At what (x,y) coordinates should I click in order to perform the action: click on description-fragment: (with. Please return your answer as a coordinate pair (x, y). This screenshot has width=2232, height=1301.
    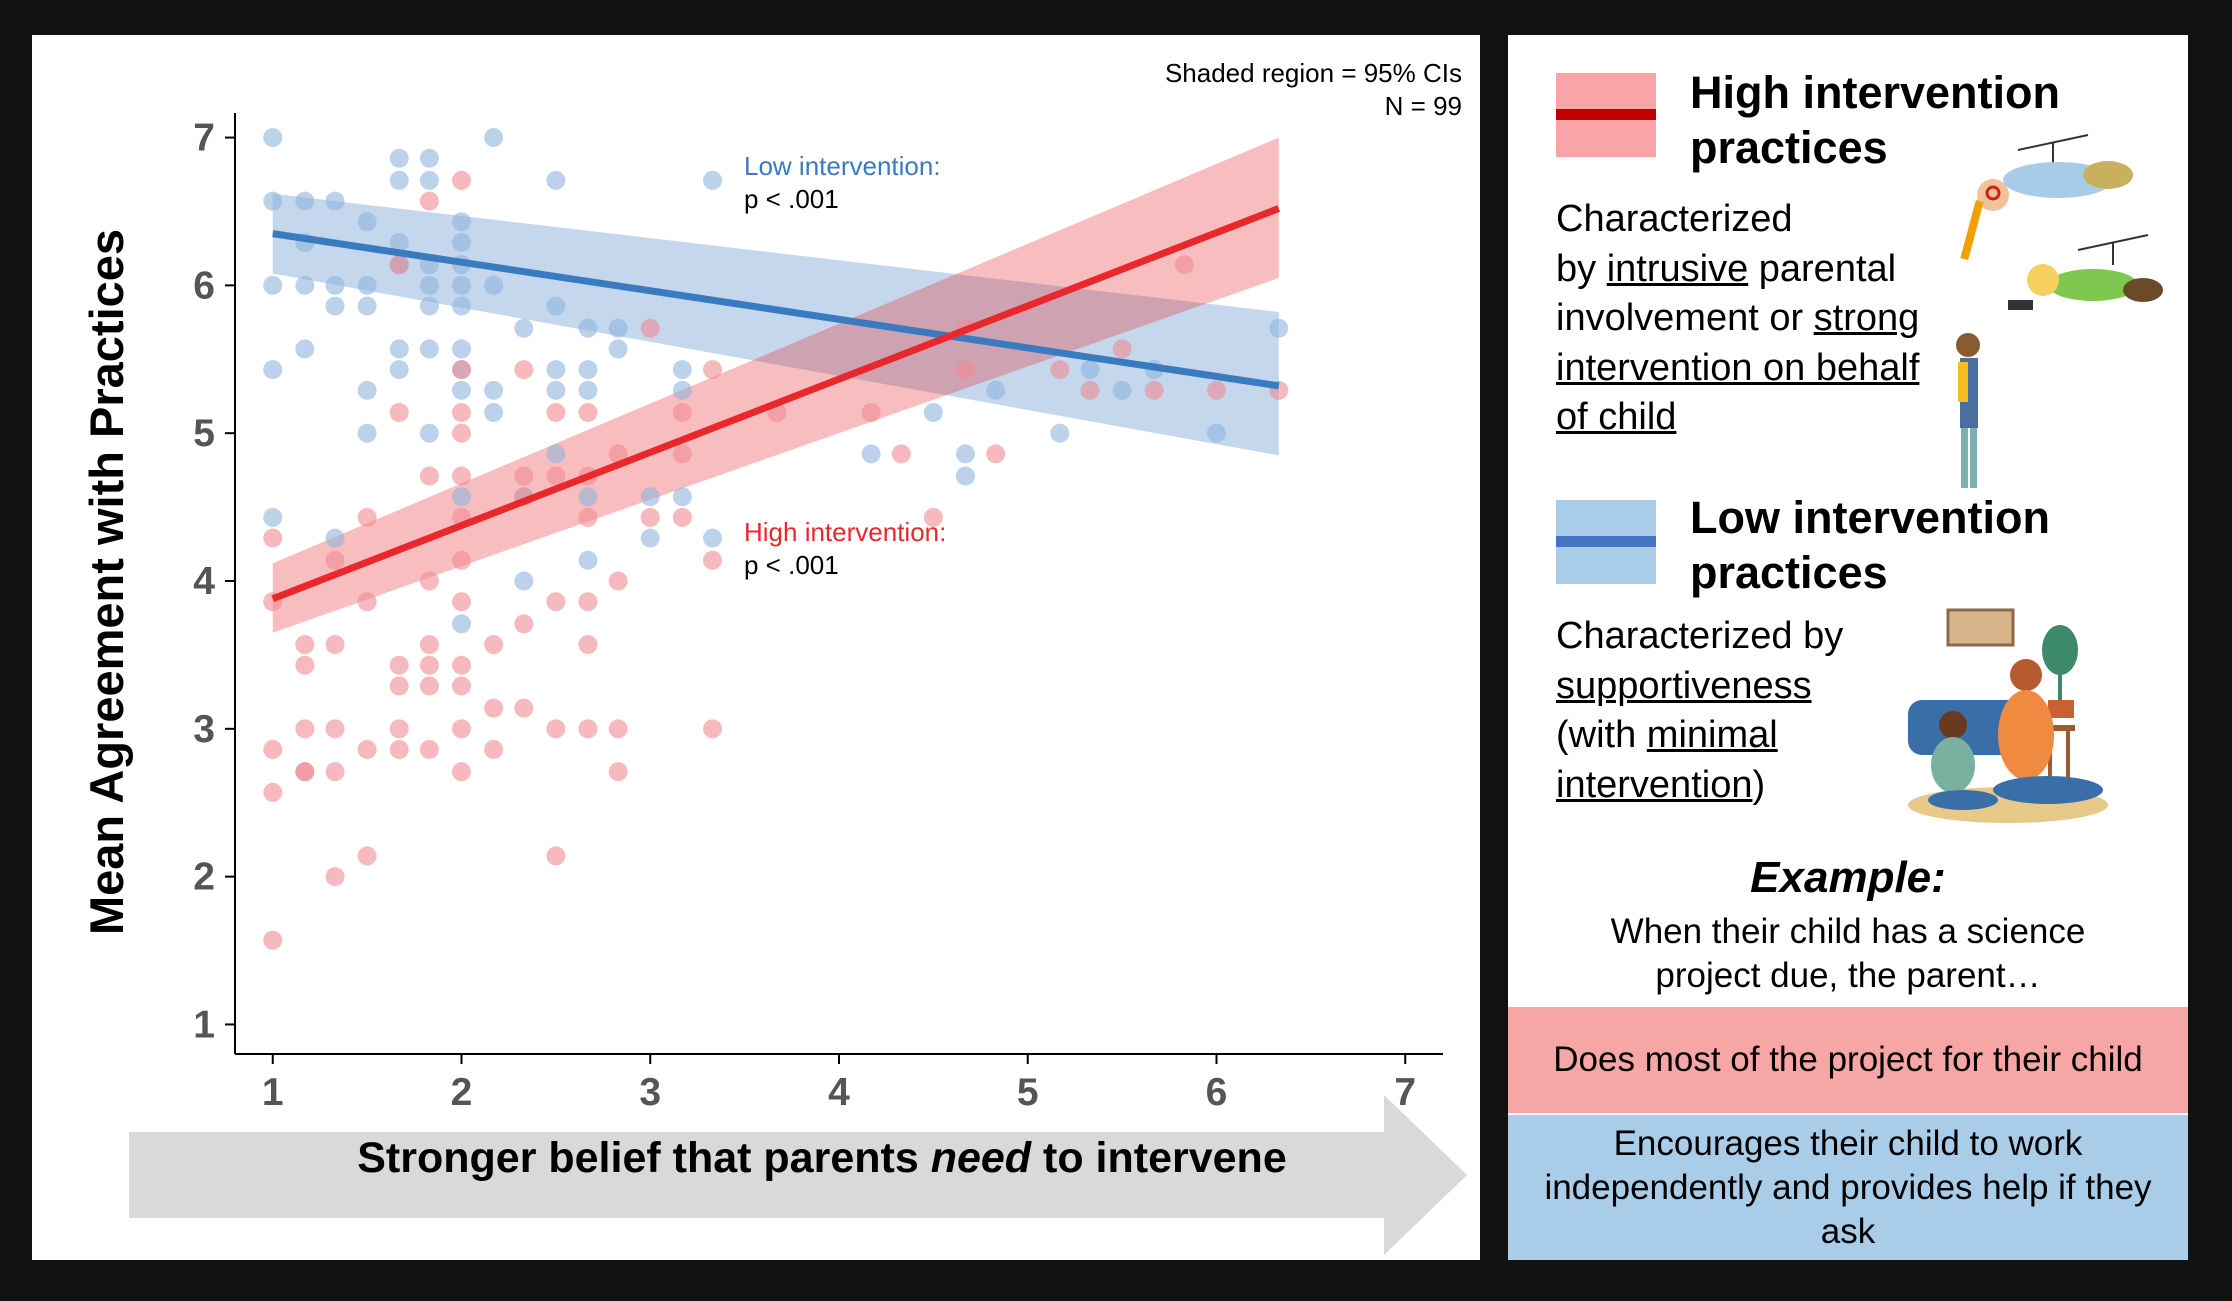
    Looking at the image, I should click on (1601, 735).